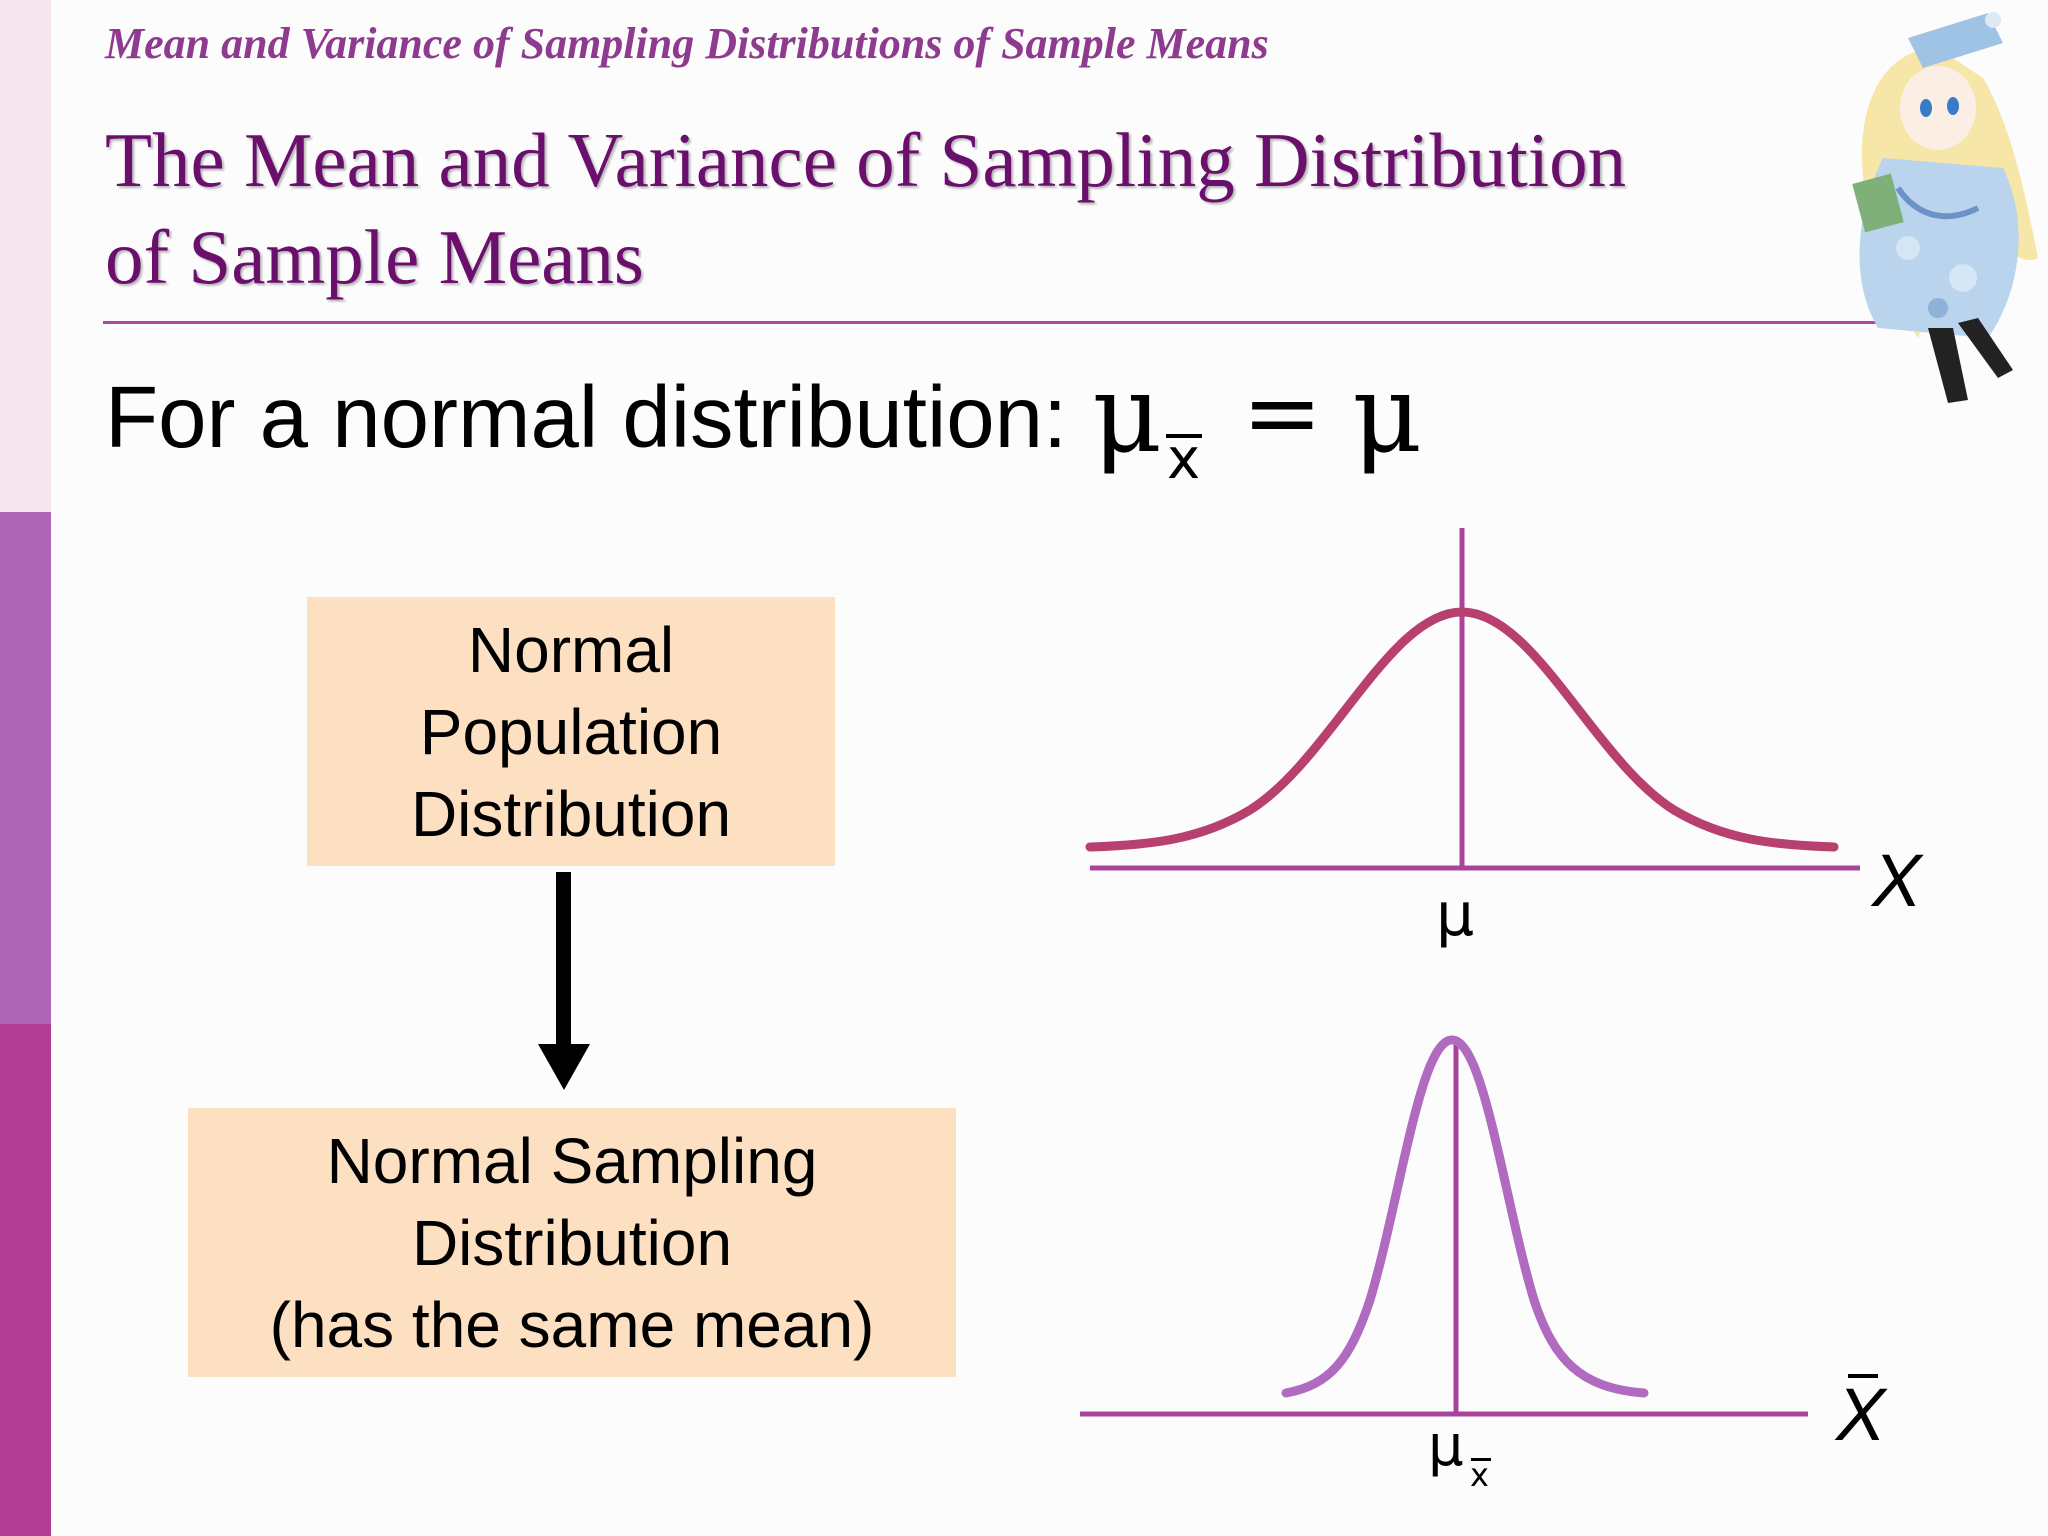 Image resolution: width=2048 pixels, height=1536 pixels. I want to click on sidebar-band-bottom, so click(25, 1280).